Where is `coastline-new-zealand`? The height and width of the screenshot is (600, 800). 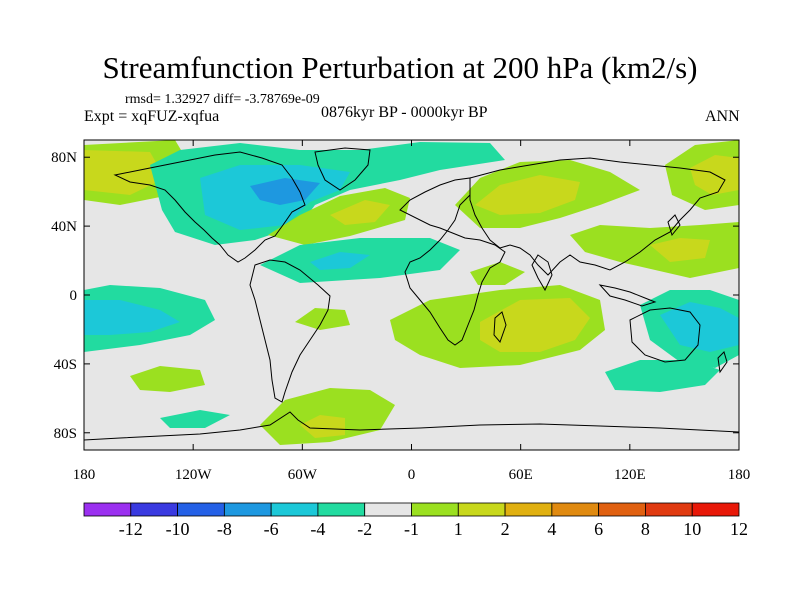
coastline-new-zealand is located at coordinates (722, 362).